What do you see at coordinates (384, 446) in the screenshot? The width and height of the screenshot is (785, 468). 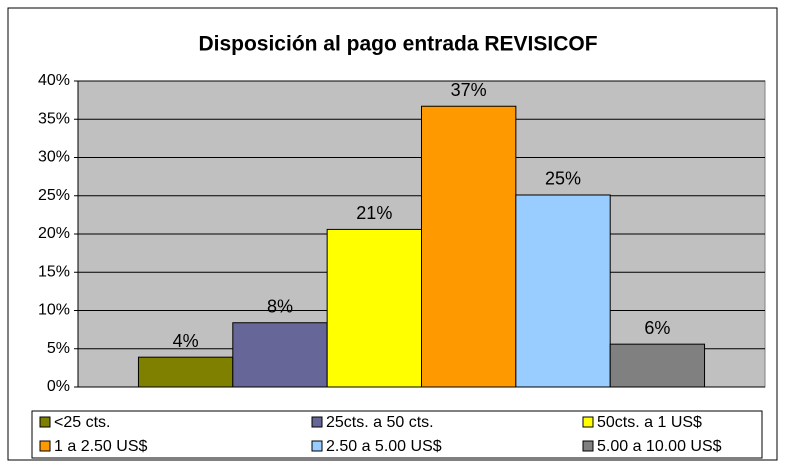 I see `legend-label: 2.50 a 5.00 US$` at bounding box center [384, 446].